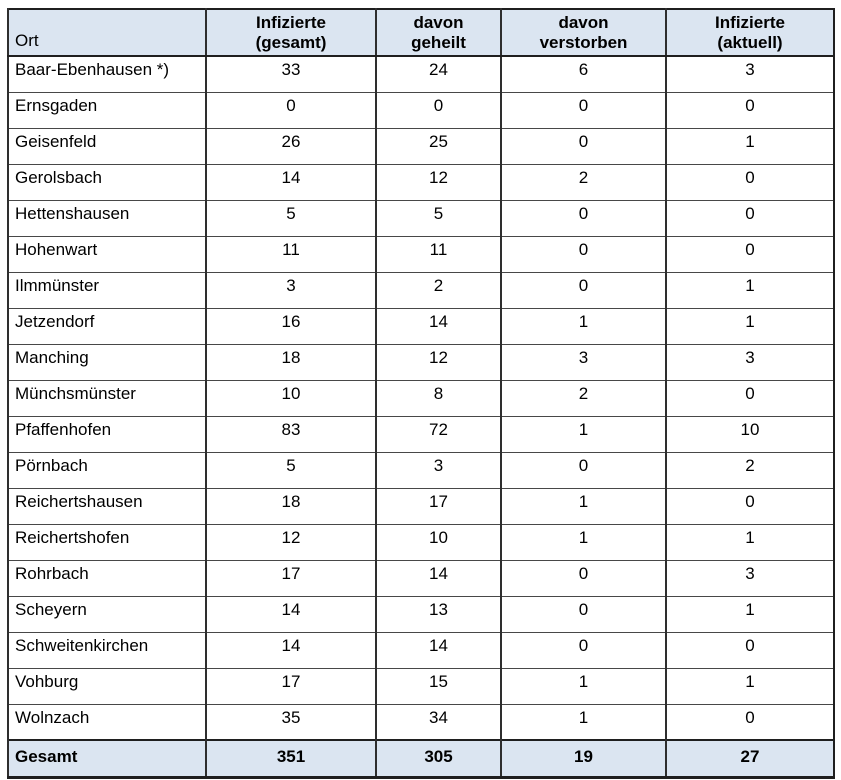 Image resolution: width=841 pixels, height=780 pixels. Describe the element at coordinates (583, 73) in the screenshot. I see `value-cell: 6` at that location.